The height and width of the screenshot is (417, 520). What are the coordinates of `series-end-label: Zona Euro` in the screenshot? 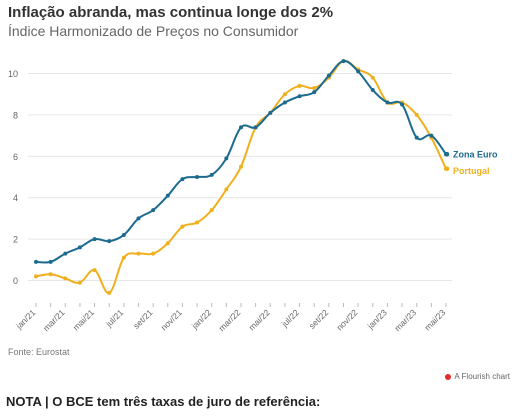 It's located at (475, 155).